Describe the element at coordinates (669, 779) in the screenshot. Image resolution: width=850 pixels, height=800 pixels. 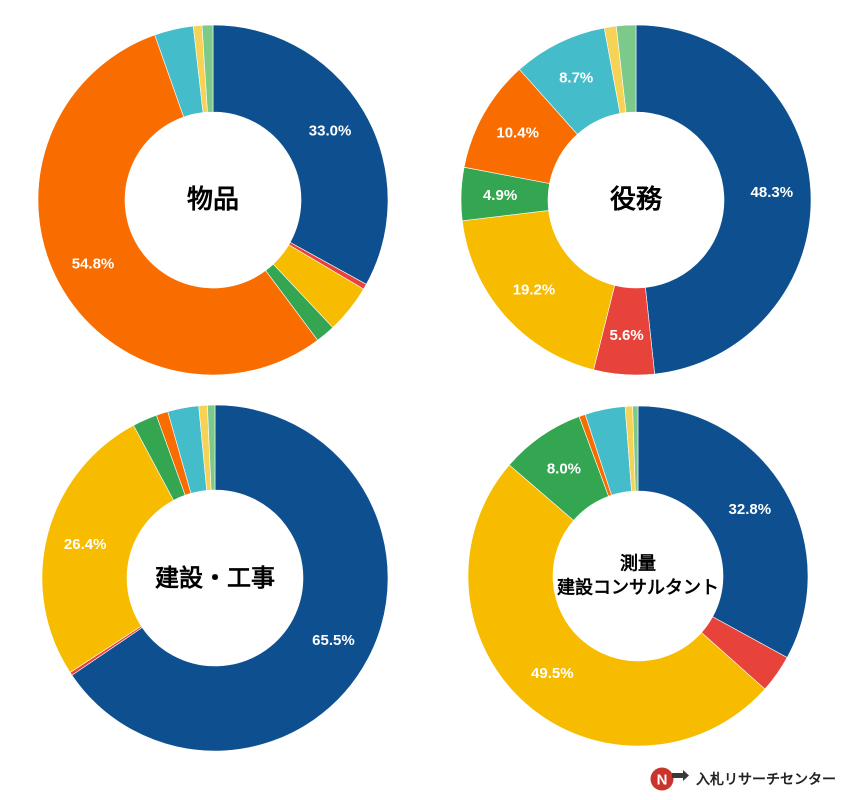
I see `nyusatsu-logo-icon: N` at that location.